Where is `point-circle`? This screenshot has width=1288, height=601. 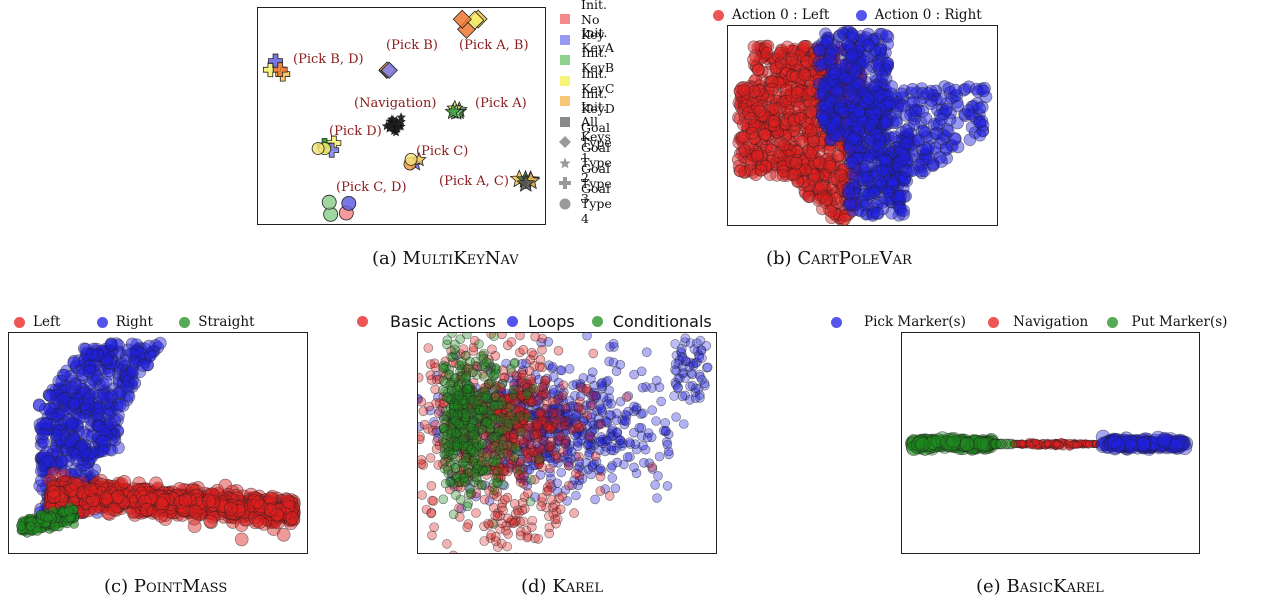 point-circle is located at coordinates (318, 148).